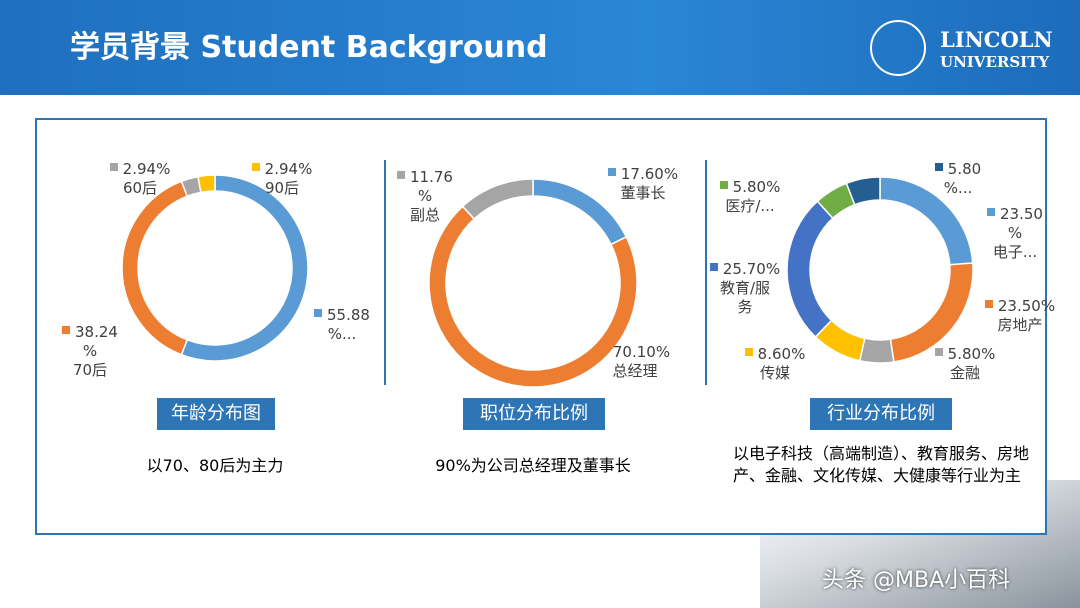  I want to click on data-label: 23.50% 房地产, so click(1020, 316).